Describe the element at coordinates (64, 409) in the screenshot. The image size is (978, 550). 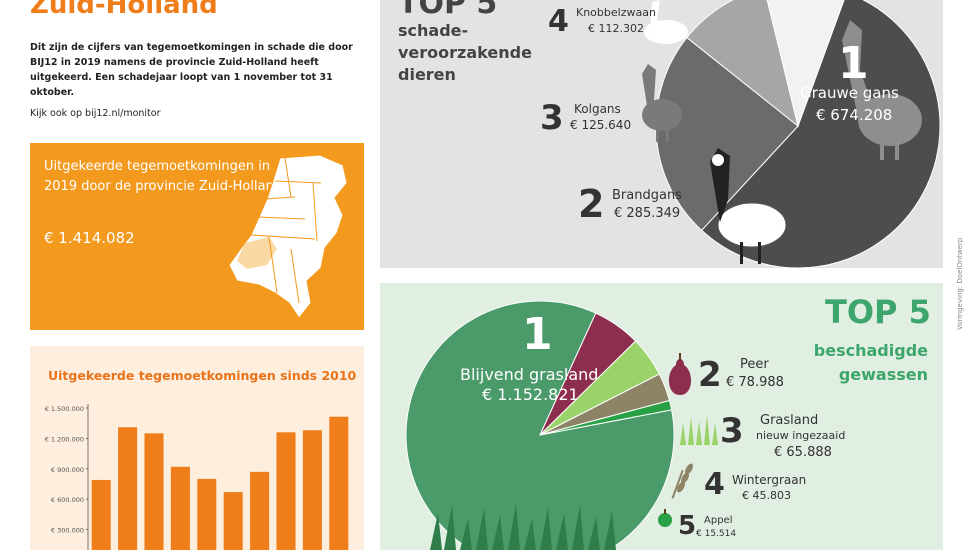
I see `y-tick-label: € 1.500.000` at that location.